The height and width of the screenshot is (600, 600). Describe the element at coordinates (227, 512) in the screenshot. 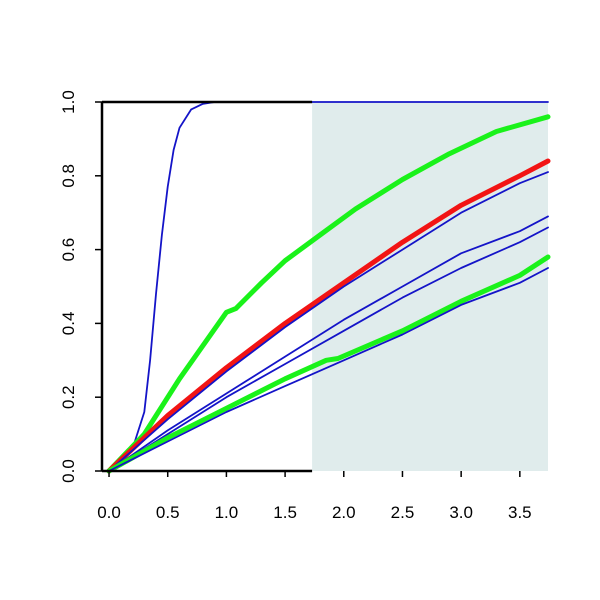

I see `x-tick-label: 1.0` at that location.